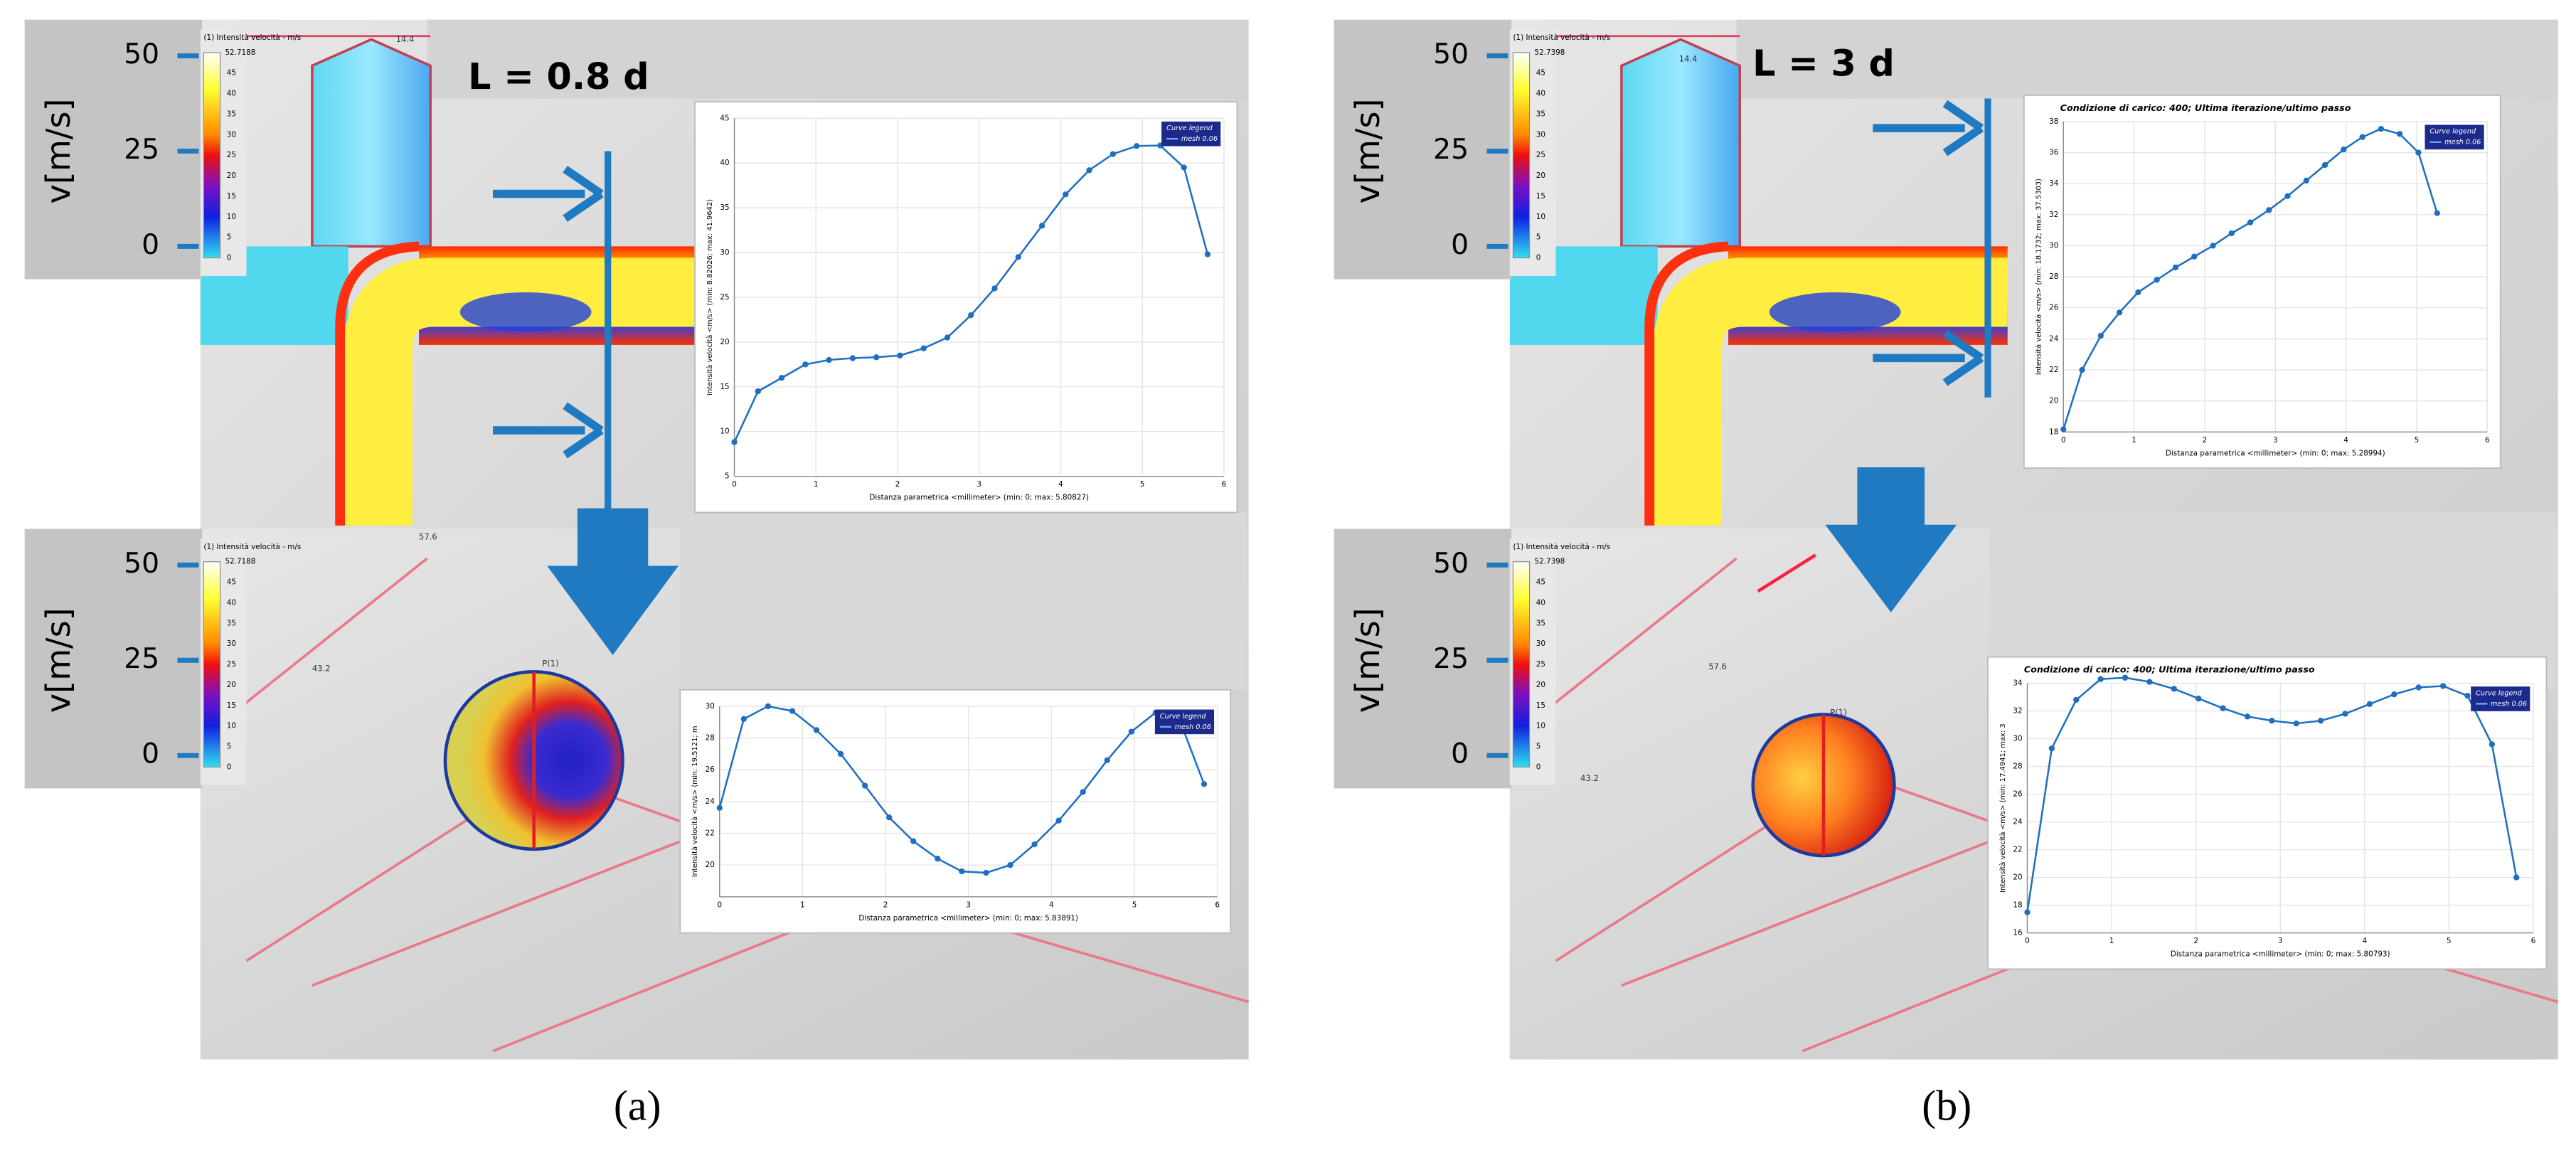 The width and height of the screenshot is (2576, 1153). What do you see at coordinates (724, 252) in the screenshot?
I see `y-tick-label: 30` at bounding box center [724, 252].